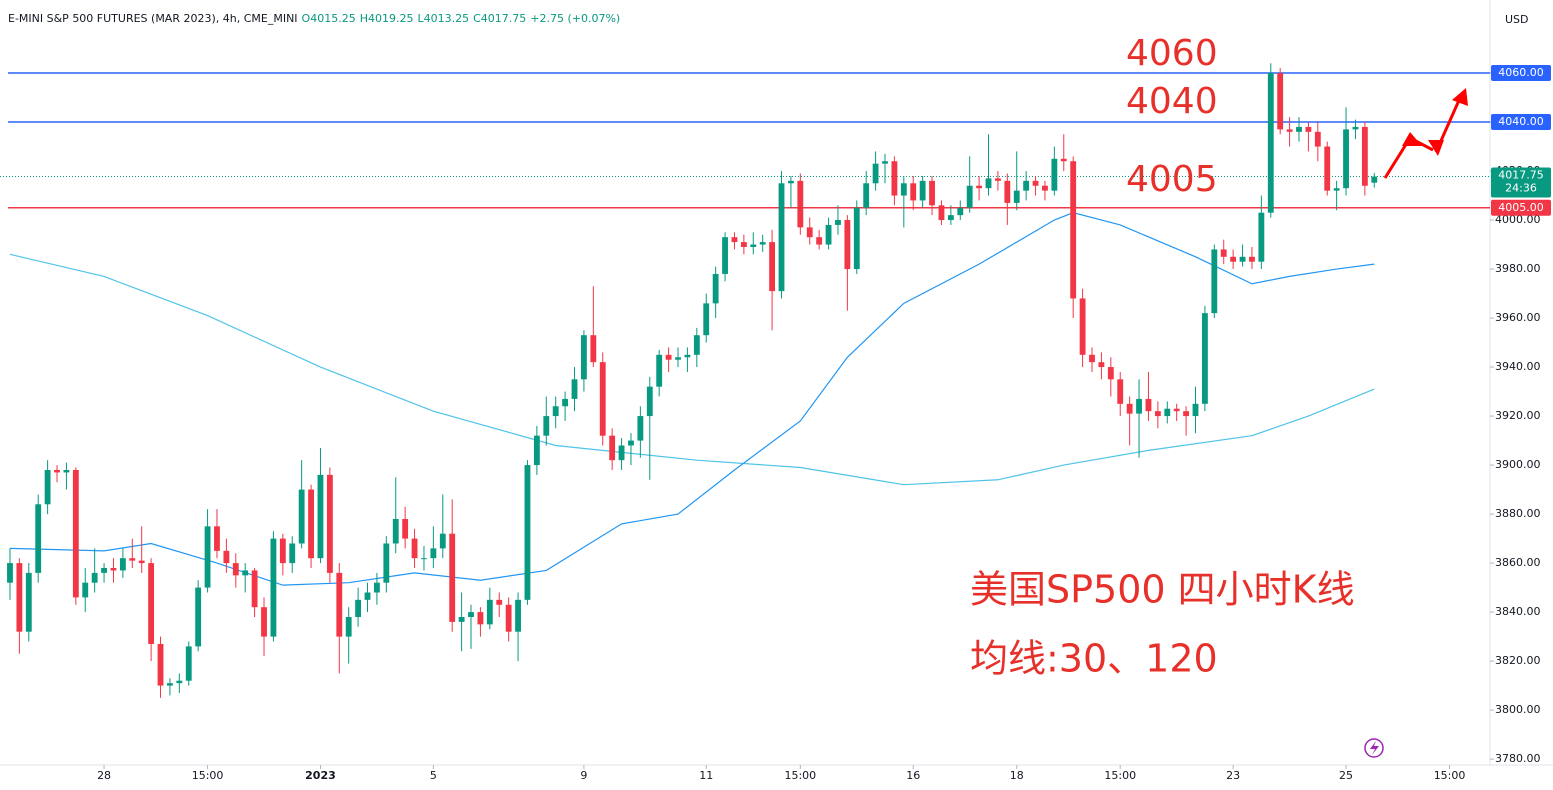 The image size is (1553, 790). What do you see at coordinates (1172, 101) in the screenshot?
I see `annotation: 4040` at bounding box center [1172, 101].